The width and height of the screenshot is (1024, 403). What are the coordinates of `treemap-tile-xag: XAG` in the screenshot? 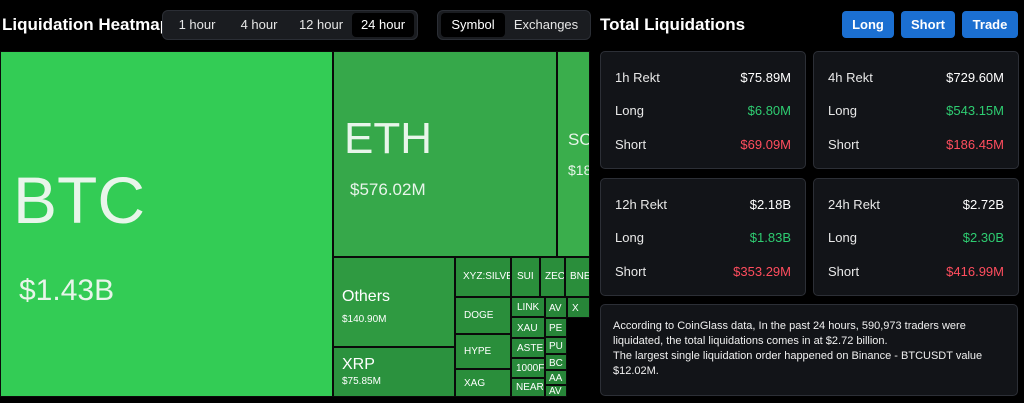 It's located at (483, 383).